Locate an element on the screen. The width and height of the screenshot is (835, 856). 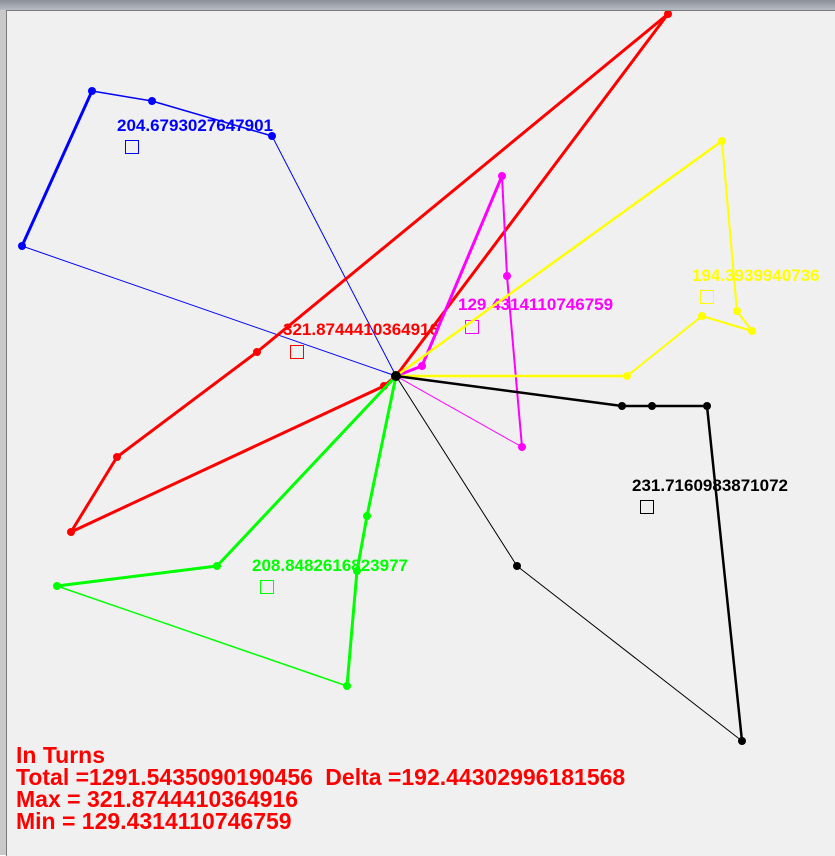
route-4: 194.3939940736 is located at coordinates (606, 258).